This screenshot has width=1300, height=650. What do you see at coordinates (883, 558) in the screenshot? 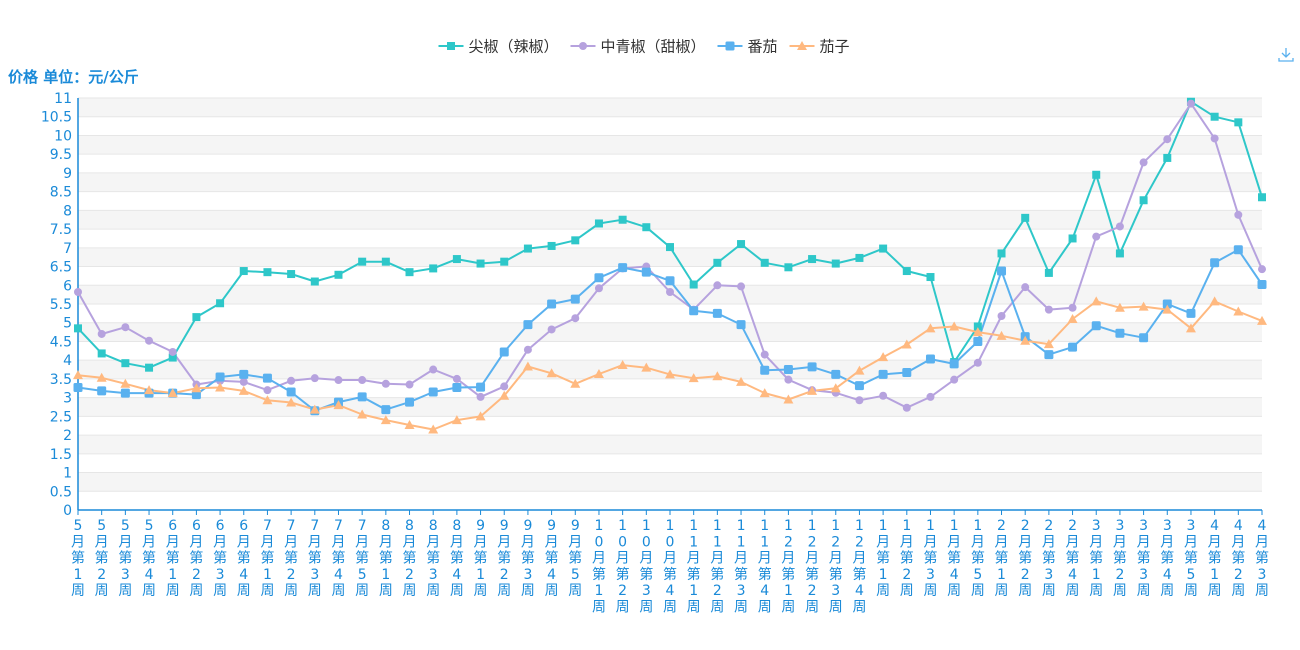
I see `x-tick-label: 1 月第 1 周` at bounding box center [883, 558].